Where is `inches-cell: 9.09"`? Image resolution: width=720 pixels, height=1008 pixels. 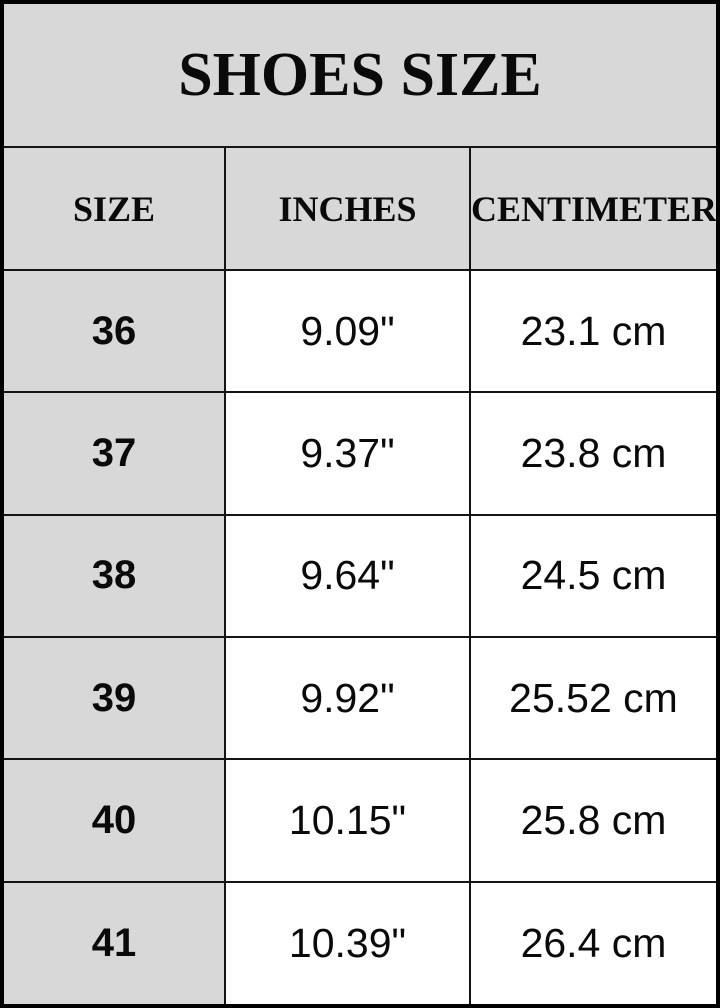
inches-cell: 9.09" is located at coordinates (347, 331).